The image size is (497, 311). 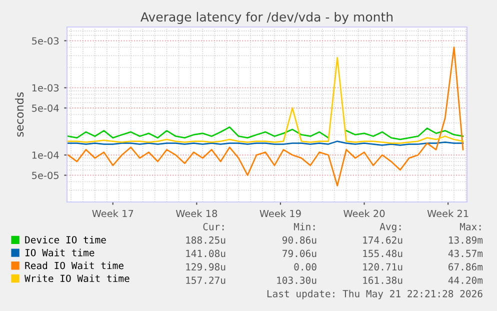 What do you see at coordinates (206, 267) in the screenshot?
I see `text: 129.98u` at bounding box center [206, 267].